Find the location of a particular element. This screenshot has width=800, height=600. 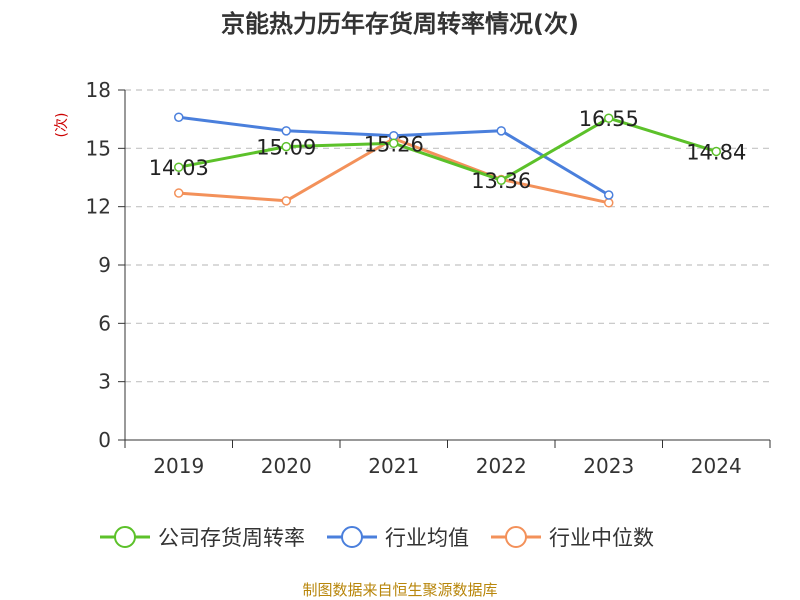

y-axis-label: (次) is located at coordinates (62, 125).